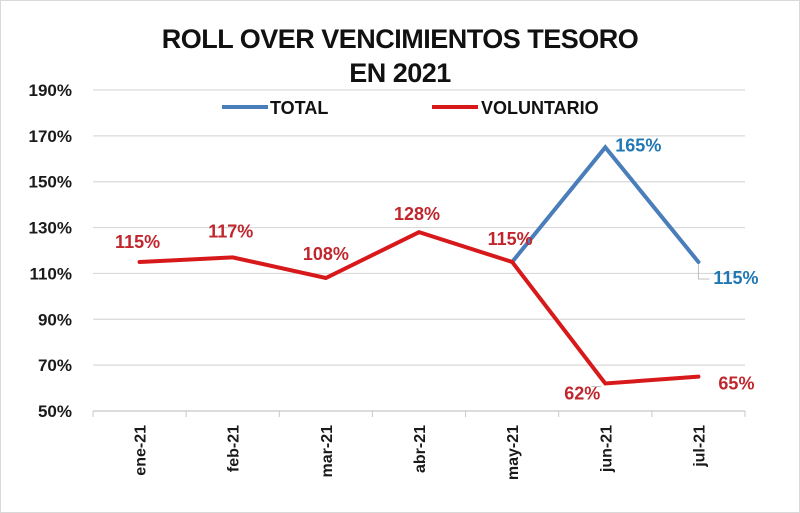 This screenshot has width=800, height=513. Describe the element at coordinates (736, 384) in the screenshot. I see `data-label: 65%` at that location.